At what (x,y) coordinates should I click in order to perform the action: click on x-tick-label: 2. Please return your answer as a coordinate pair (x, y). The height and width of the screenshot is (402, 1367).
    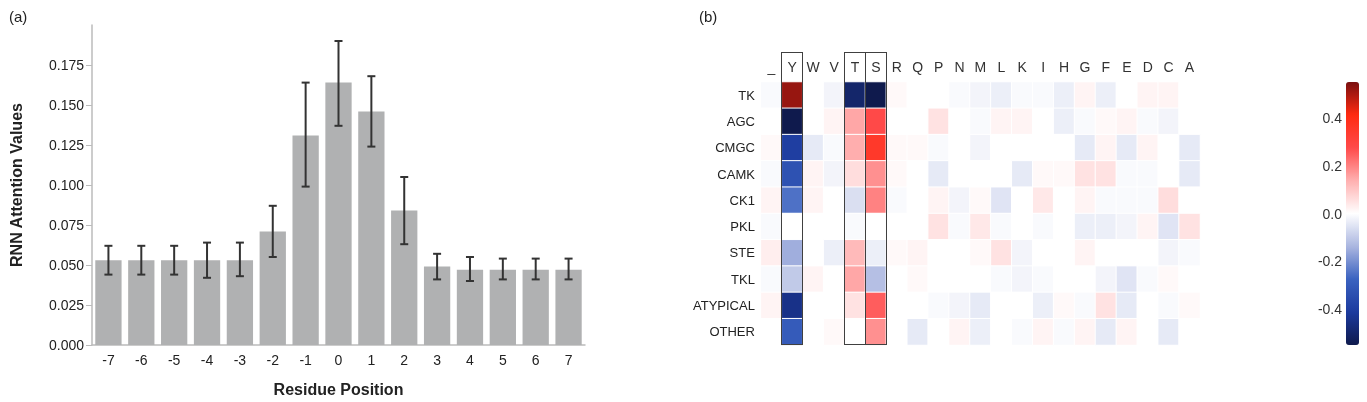
    Looking at the image, I should click on (404, 360).